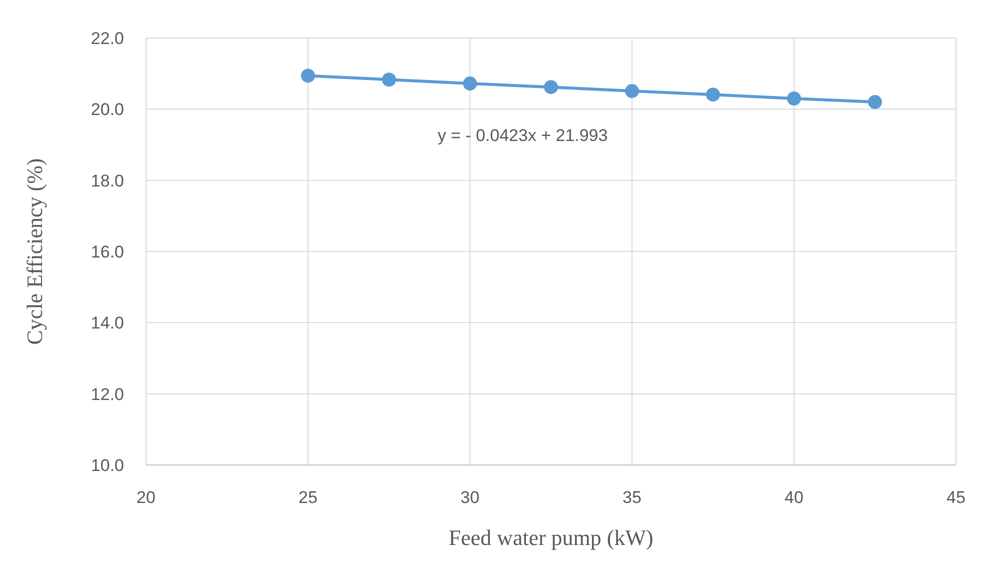  Describe the element at coordinates (107, 110) in the screenshot. I see `y-tick-label: 20.0` at that location.